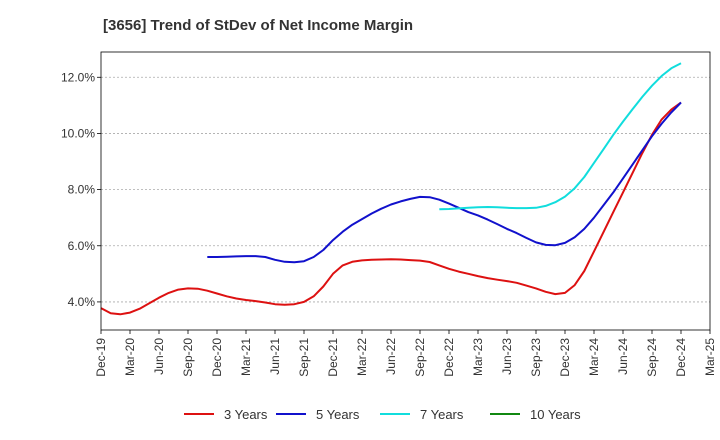 Image resolution: width=720 pixels, height=440 pixels. Describe the element at coordinates (442, 414) in the screenshot. I see `legend-label: 7 Years` at that location.